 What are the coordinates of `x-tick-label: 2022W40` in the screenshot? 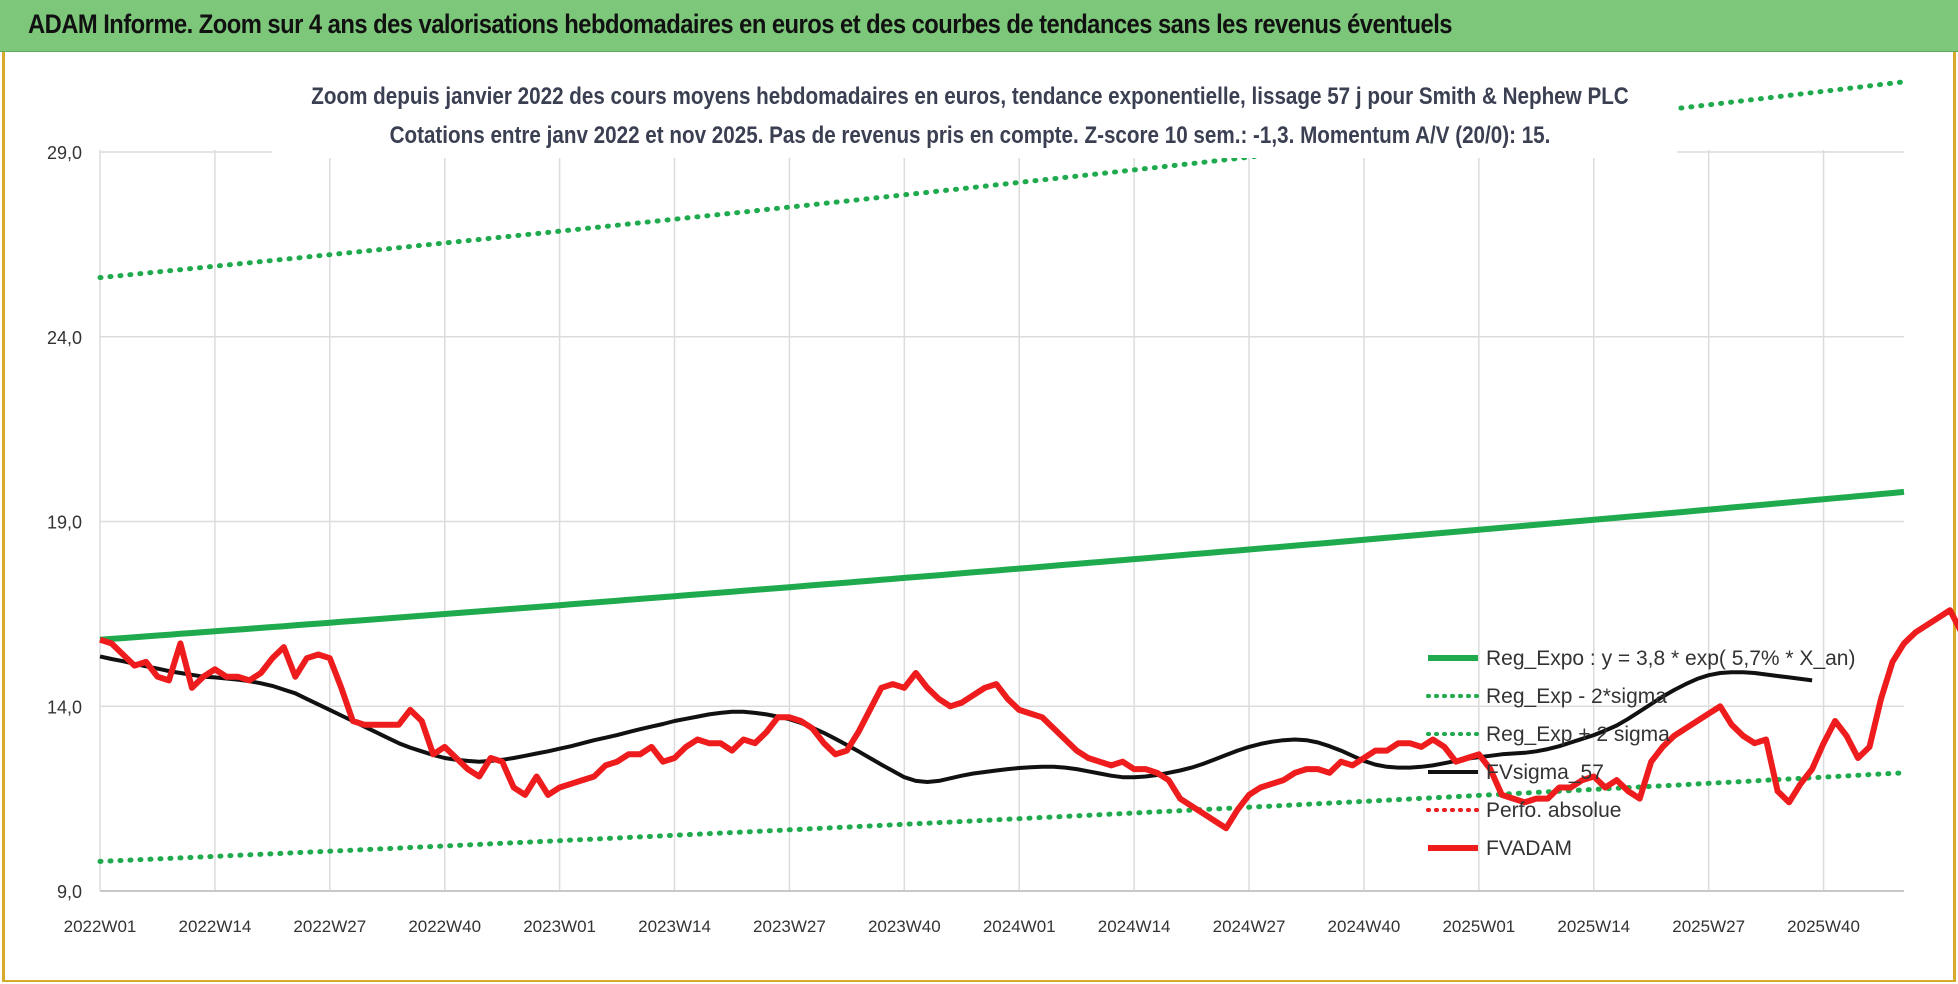 It's located at (444, 926).